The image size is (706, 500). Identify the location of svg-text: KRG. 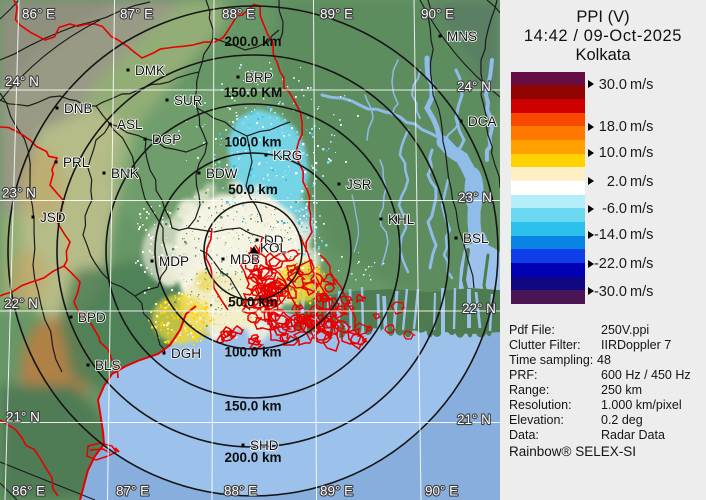
(287, 155).